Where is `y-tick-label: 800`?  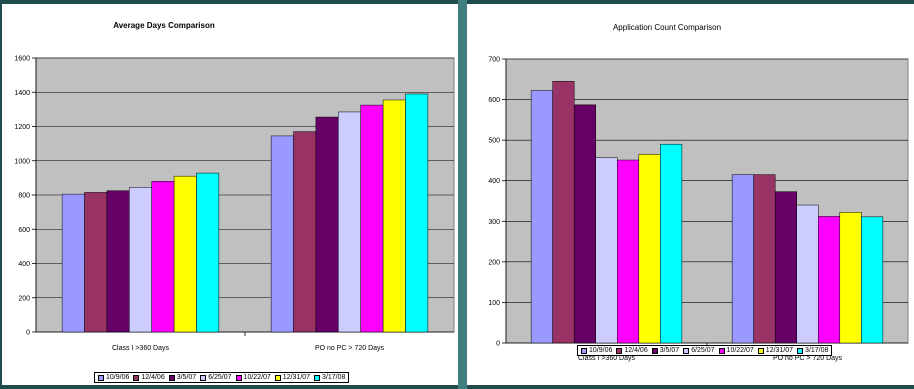
y-tick-label: 800 is located at coordinates (24, 196).